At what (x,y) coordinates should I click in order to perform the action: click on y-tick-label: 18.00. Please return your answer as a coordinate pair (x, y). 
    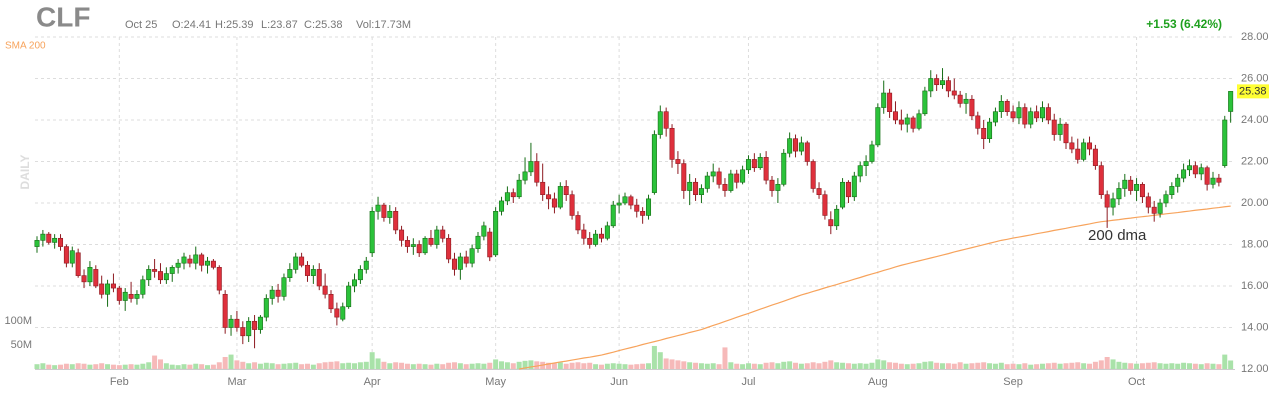
    Looking at the image, I should click on (1255, 244).